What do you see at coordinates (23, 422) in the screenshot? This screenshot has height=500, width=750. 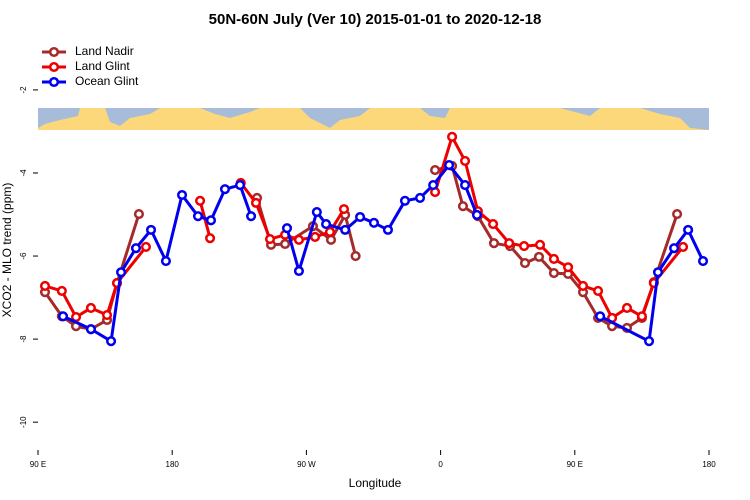 I see `y-tick-label: -10` at bounding box center [23, 422].